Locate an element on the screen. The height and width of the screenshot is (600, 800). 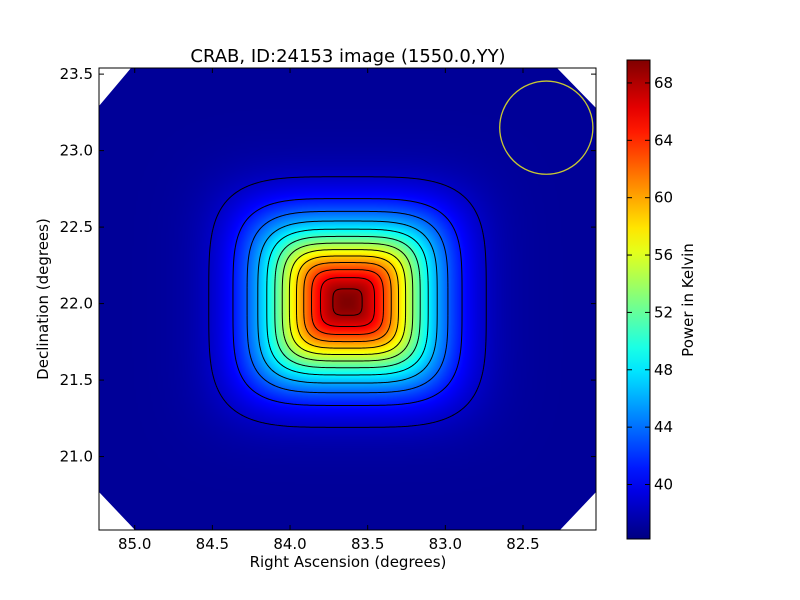
y-tick-label: 22.5 is located at coordinates (76, 227).